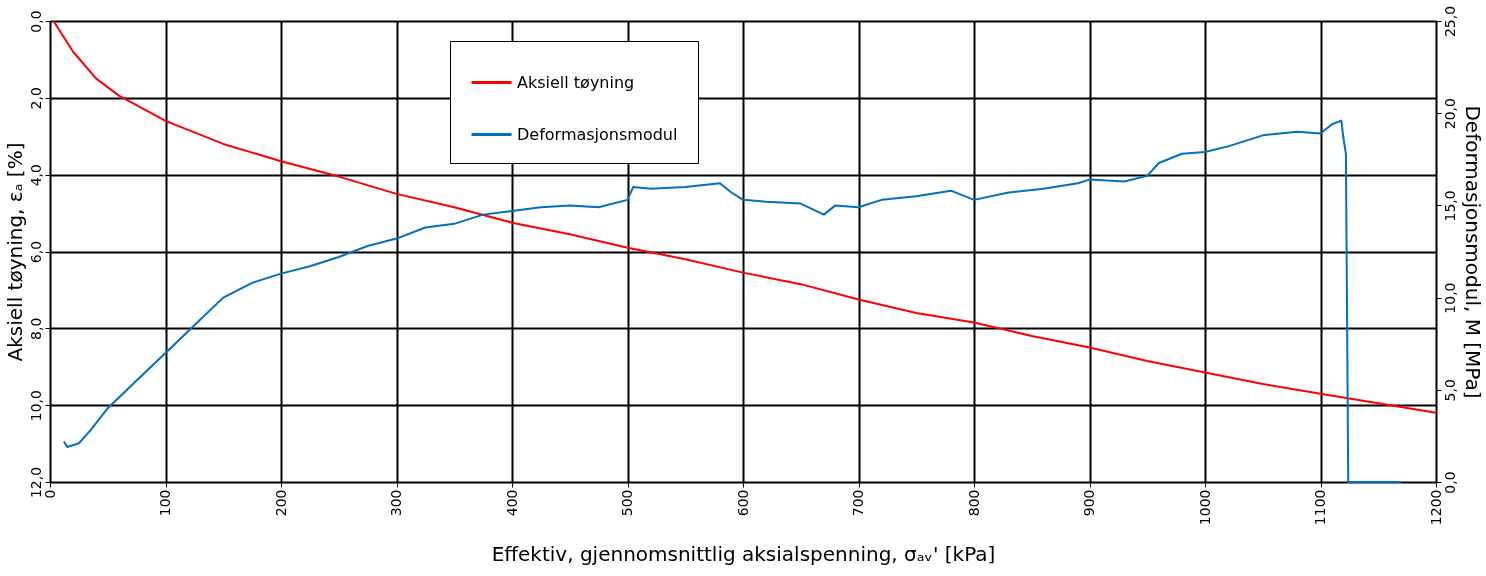 The width and height of the screenshot is (1486, 576). Describe the element at coordinates (973, 503) in the screenshot. I see `x-tick-label: 800` at that location.